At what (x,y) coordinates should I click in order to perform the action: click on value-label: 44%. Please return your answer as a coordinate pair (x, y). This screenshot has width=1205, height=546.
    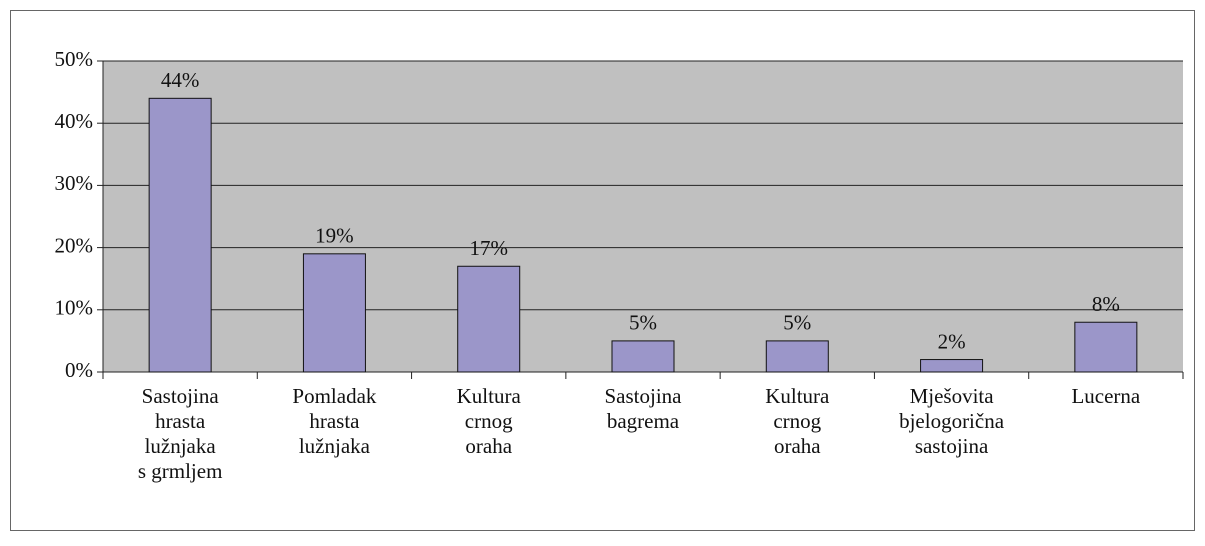
    Looking at the image, I should click on (180, 80).